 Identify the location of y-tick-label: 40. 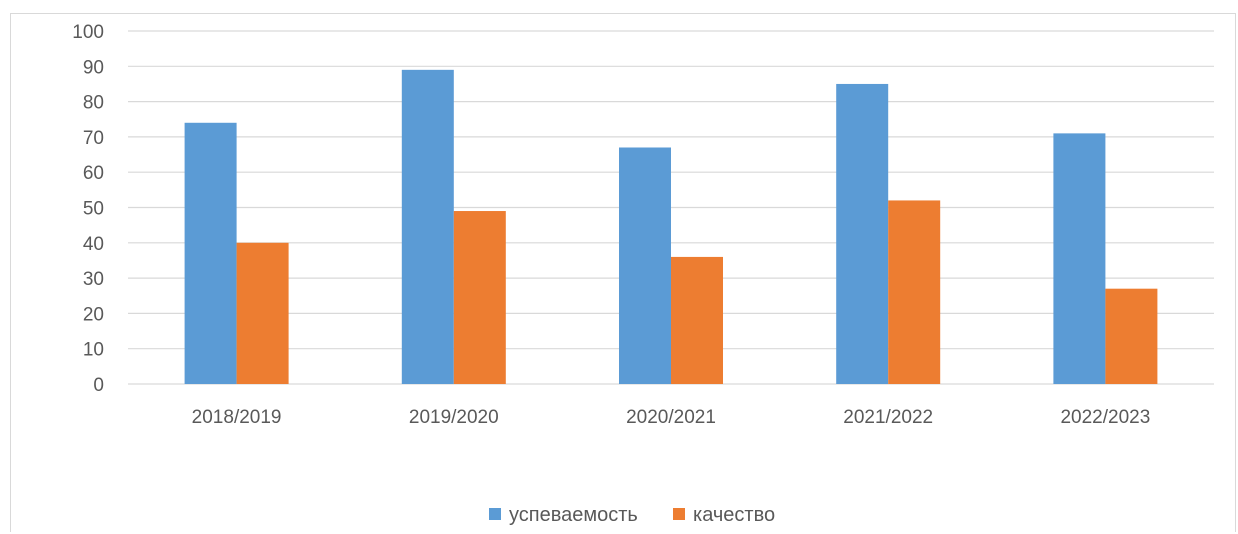
(93, 244).